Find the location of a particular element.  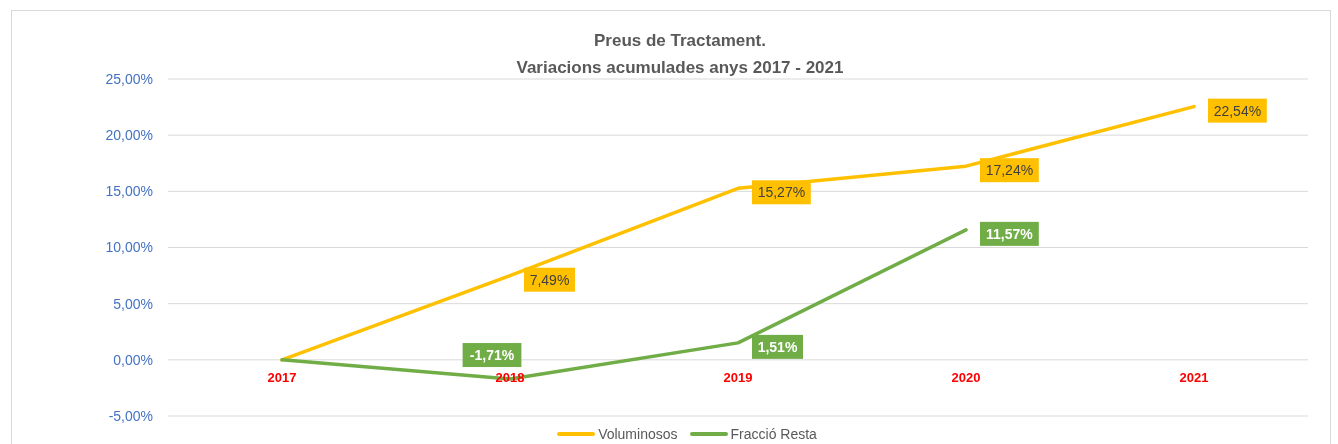

chart-subtitle: Variacions acumulades anys 2017 - 2021 is located at coordinates (680, 68).